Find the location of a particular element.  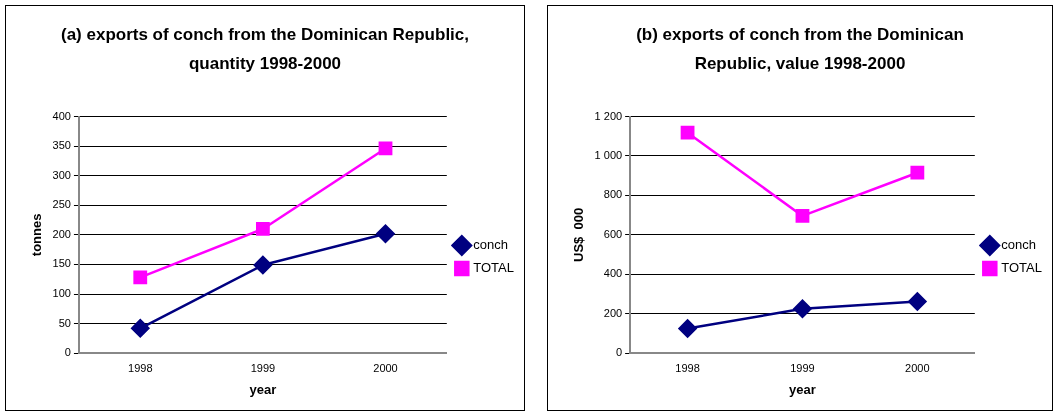

y-tick-label: 1 000 is located at coordinates (608, 154).